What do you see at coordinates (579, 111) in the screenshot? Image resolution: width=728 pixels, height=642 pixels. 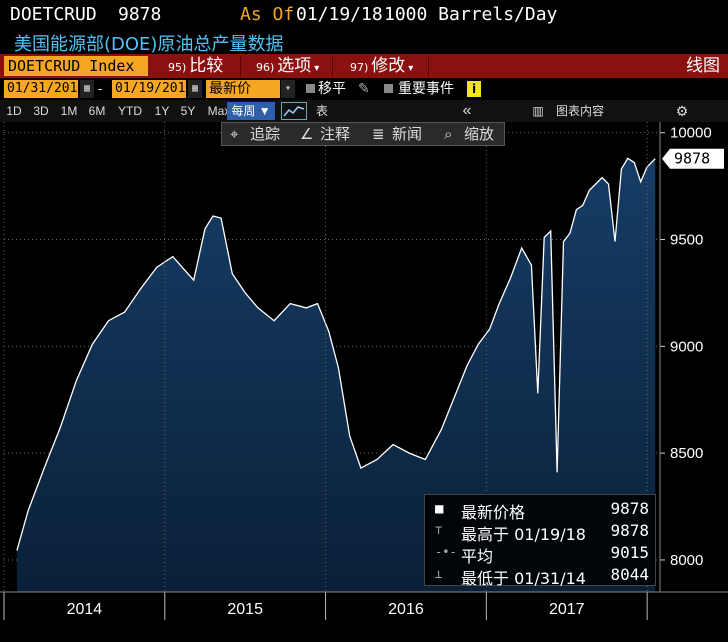 I see `chart-content-button: 图表内容` at bounding box center [579, 111].